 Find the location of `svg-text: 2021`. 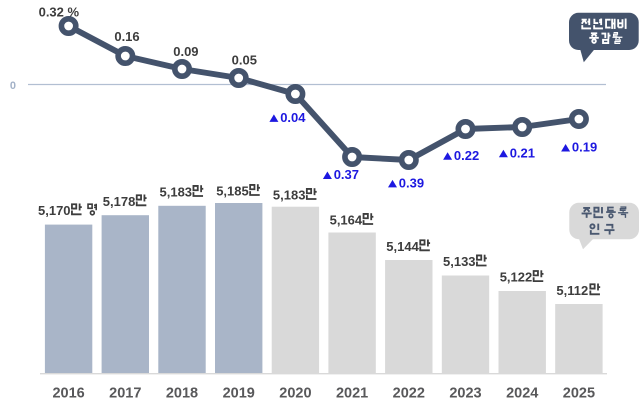

svg-text: 2021 is located at coordinates (352, 393).